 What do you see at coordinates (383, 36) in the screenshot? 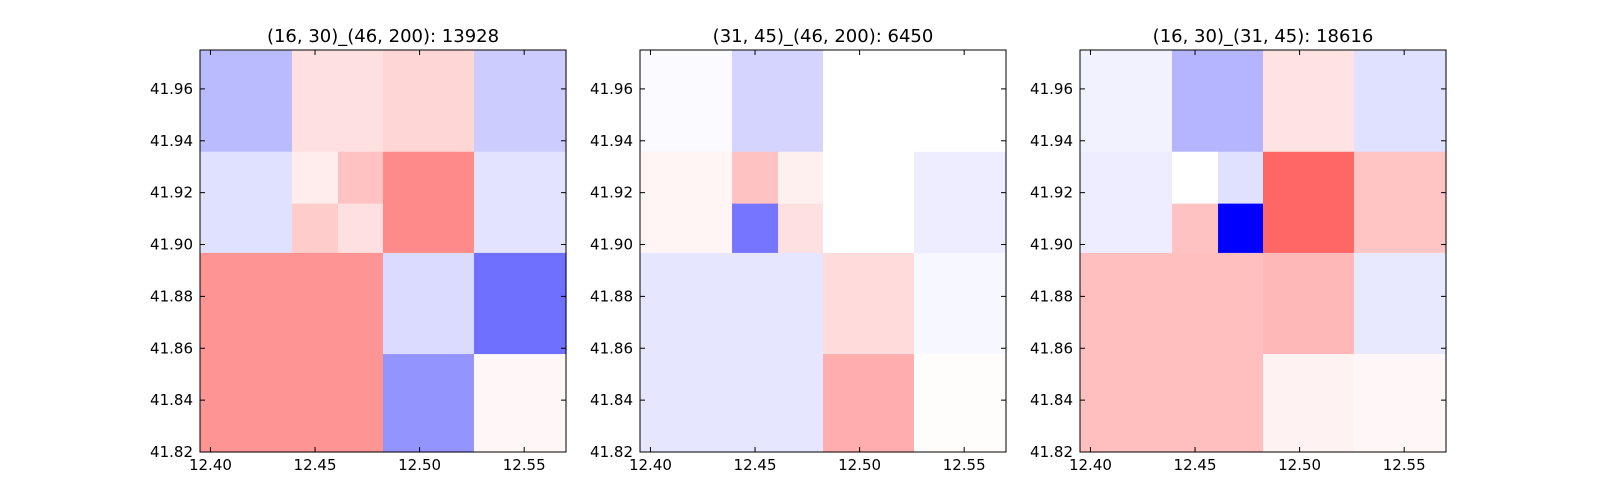
I see `panel-title: (16, 30)_(46, 200): 13928` at bounding box center [383, 36].